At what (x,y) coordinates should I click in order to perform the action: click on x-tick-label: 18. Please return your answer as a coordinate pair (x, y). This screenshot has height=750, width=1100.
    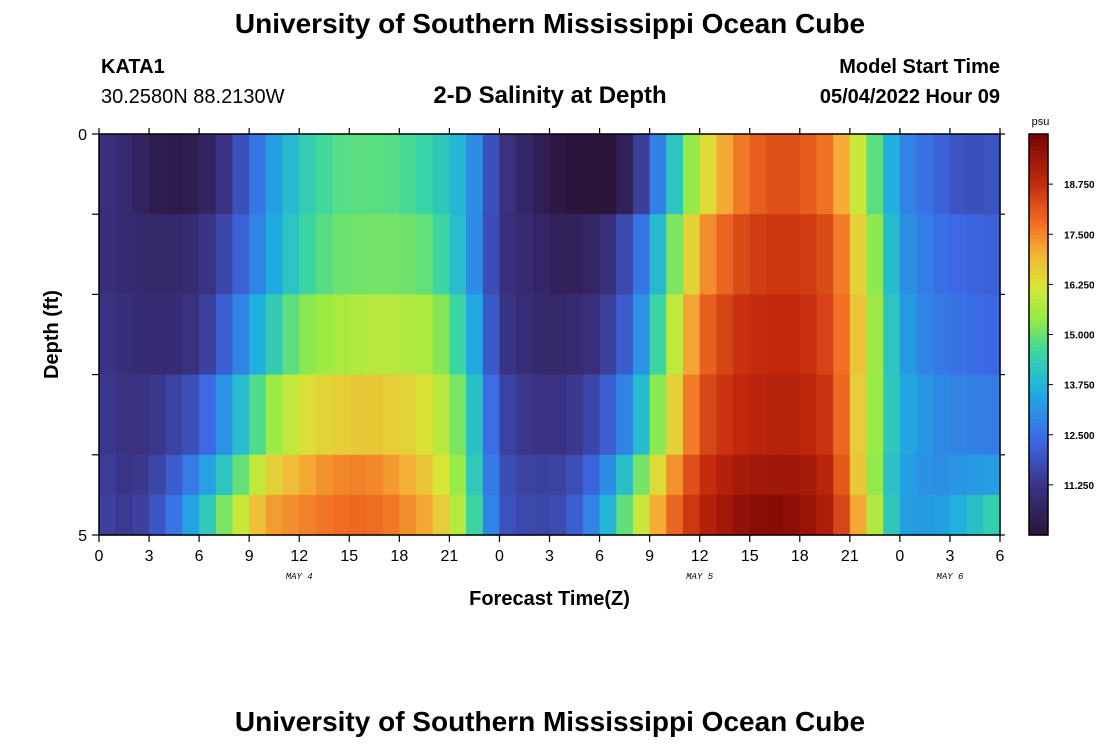
    Looking at the image, I should click on (800, 556).